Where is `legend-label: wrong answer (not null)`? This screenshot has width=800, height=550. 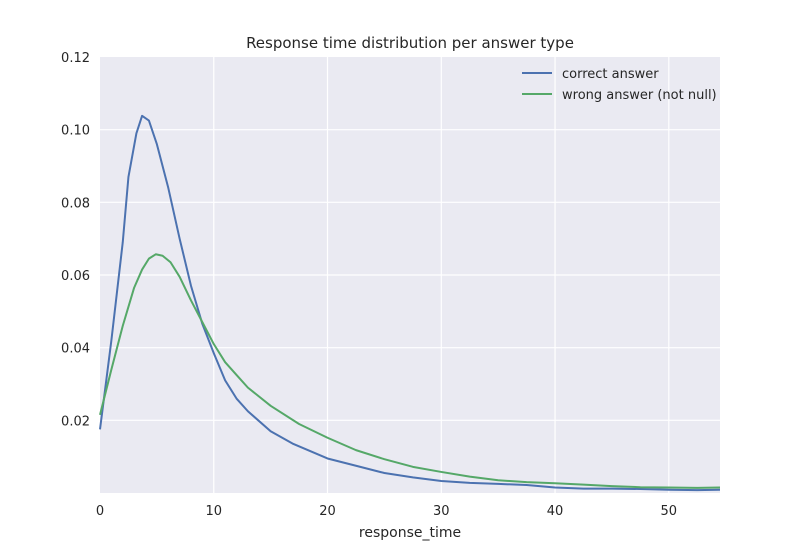 legend-label: wrong answer (not null) is located at coordinates (639, 95).